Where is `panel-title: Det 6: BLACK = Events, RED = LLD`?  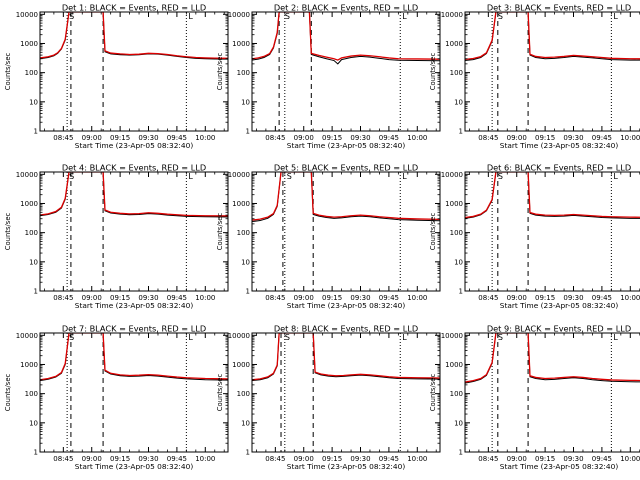
panel-title: Det 6: BLACK = Events, RED = LLD is located at coordinates (559, 168).